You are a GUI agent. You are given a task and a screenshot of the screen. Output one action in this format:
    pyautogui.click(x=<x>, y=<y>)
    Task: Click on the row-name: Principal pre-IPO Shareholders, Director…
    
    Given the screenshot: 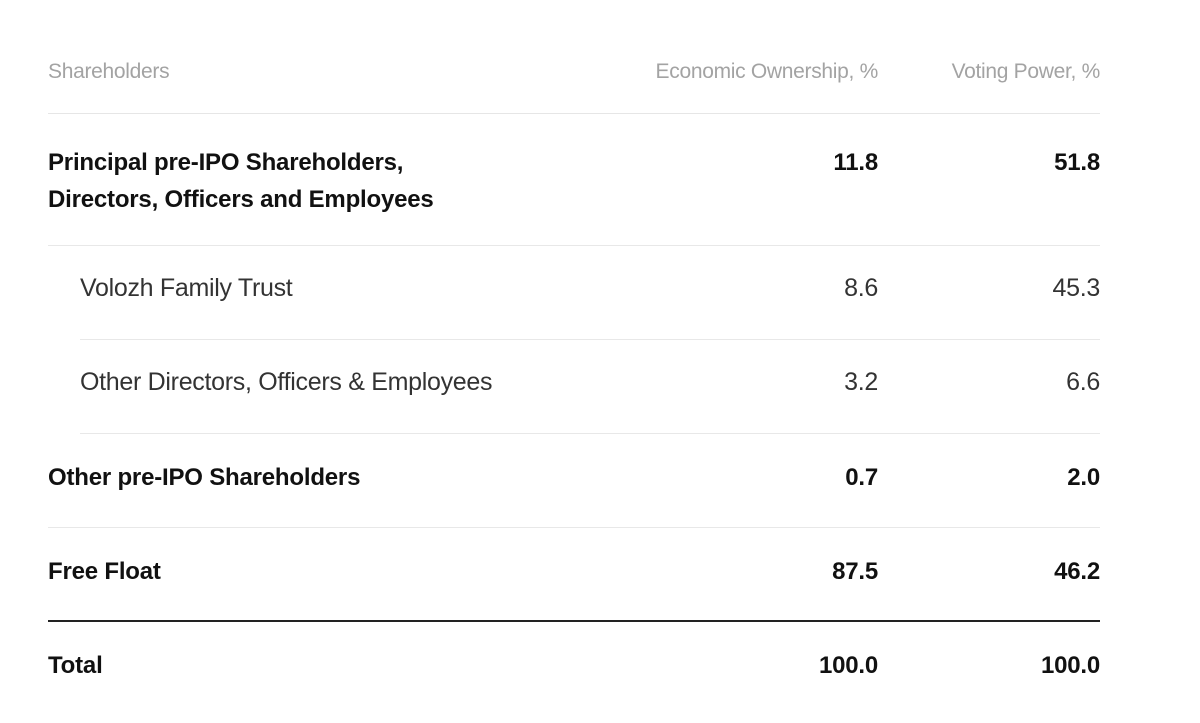 What is the action you would take?
    pyautogui.click(x=328, y=166)
    